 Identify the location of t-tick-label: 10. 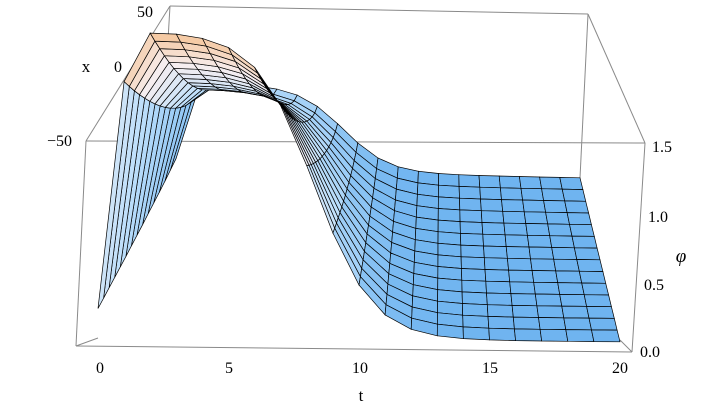
(360, 368).